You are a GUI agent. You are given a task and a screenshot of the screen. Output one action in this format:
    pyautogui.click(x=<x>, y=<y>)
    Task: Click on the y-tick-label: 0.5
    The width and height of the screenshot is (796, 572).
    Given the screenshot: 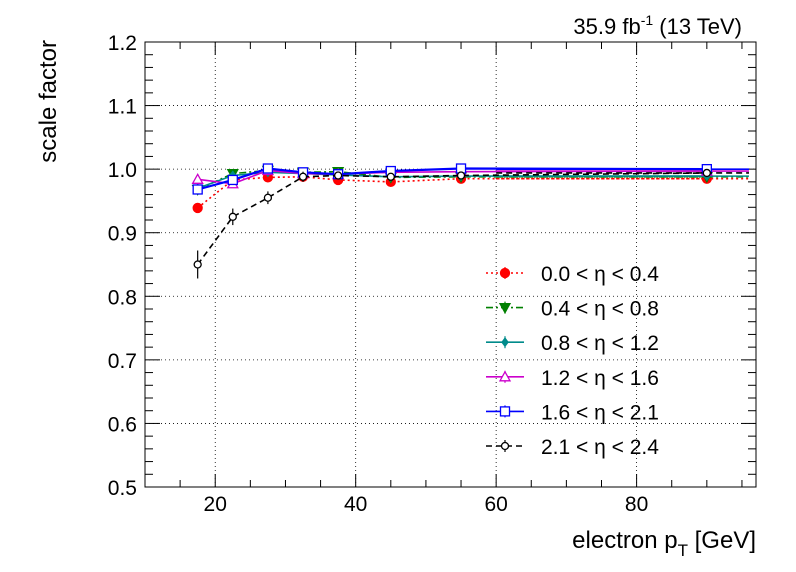 What is the action you would take?
    pyautogui.click(x=122, y=488)
    